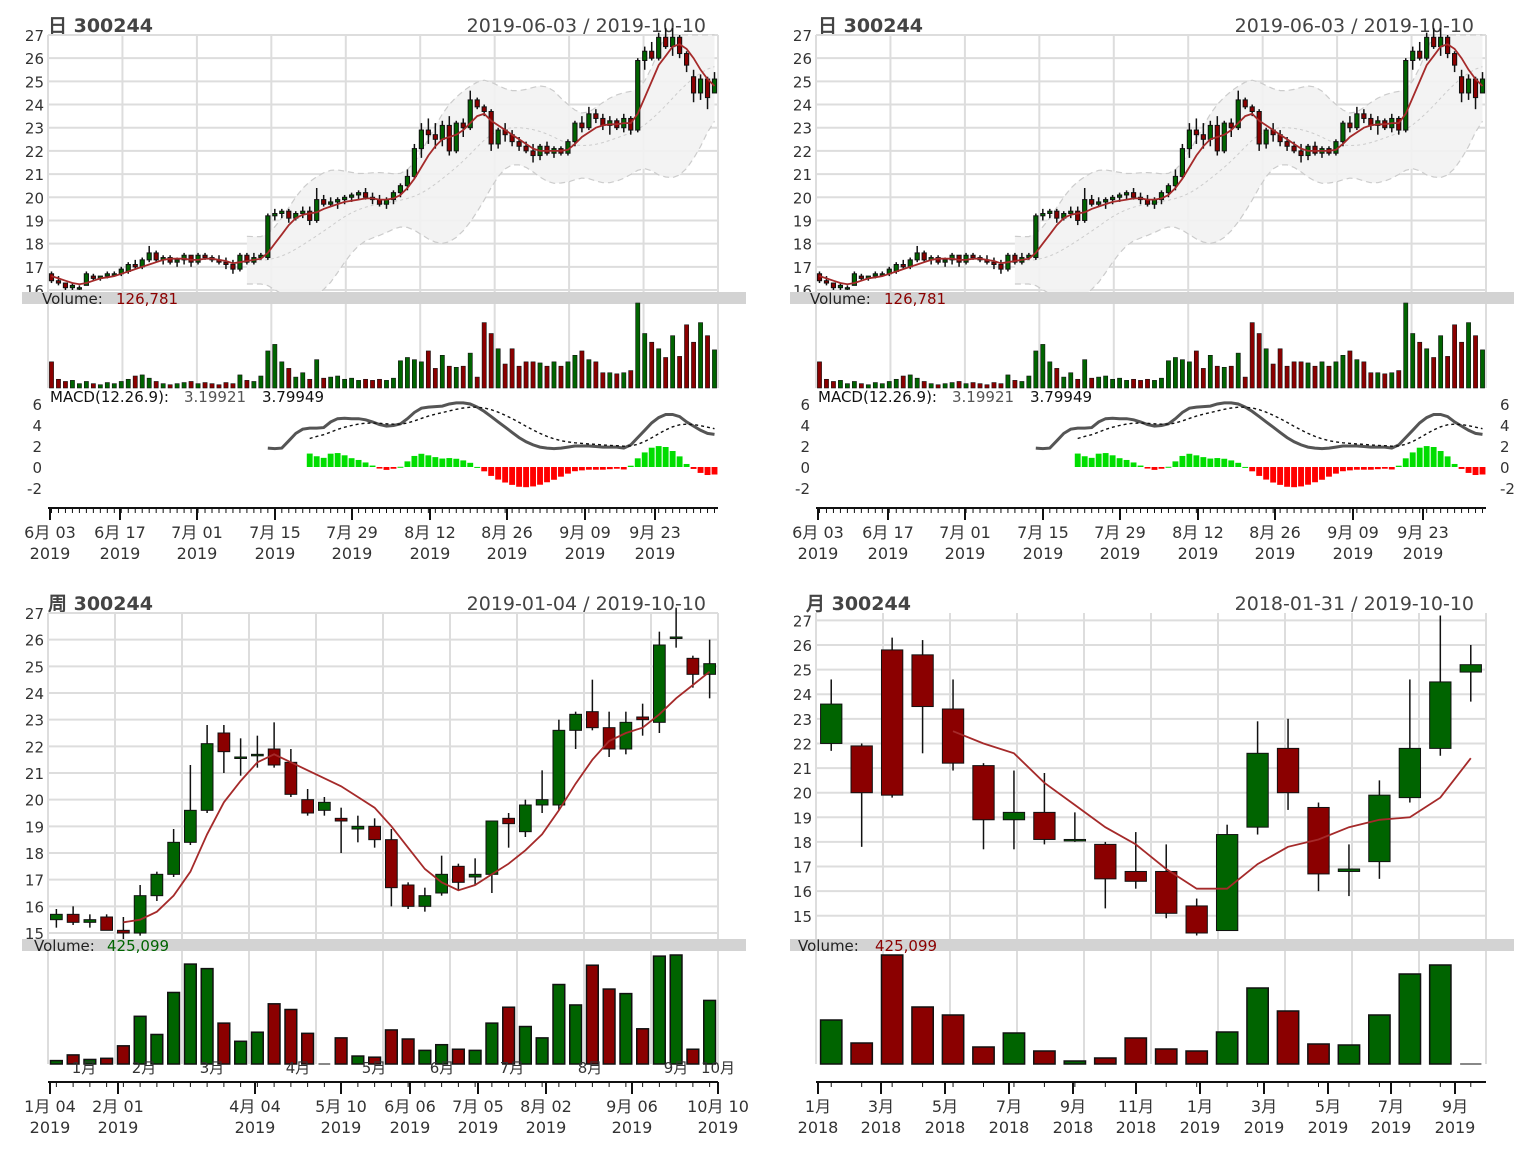 Image resolution: width=1536 pixels, height=1152 pixels. Describe the element at coordinates (1328, 1106) in the screenshot. I see `x-tick-label: 5月` at that location.